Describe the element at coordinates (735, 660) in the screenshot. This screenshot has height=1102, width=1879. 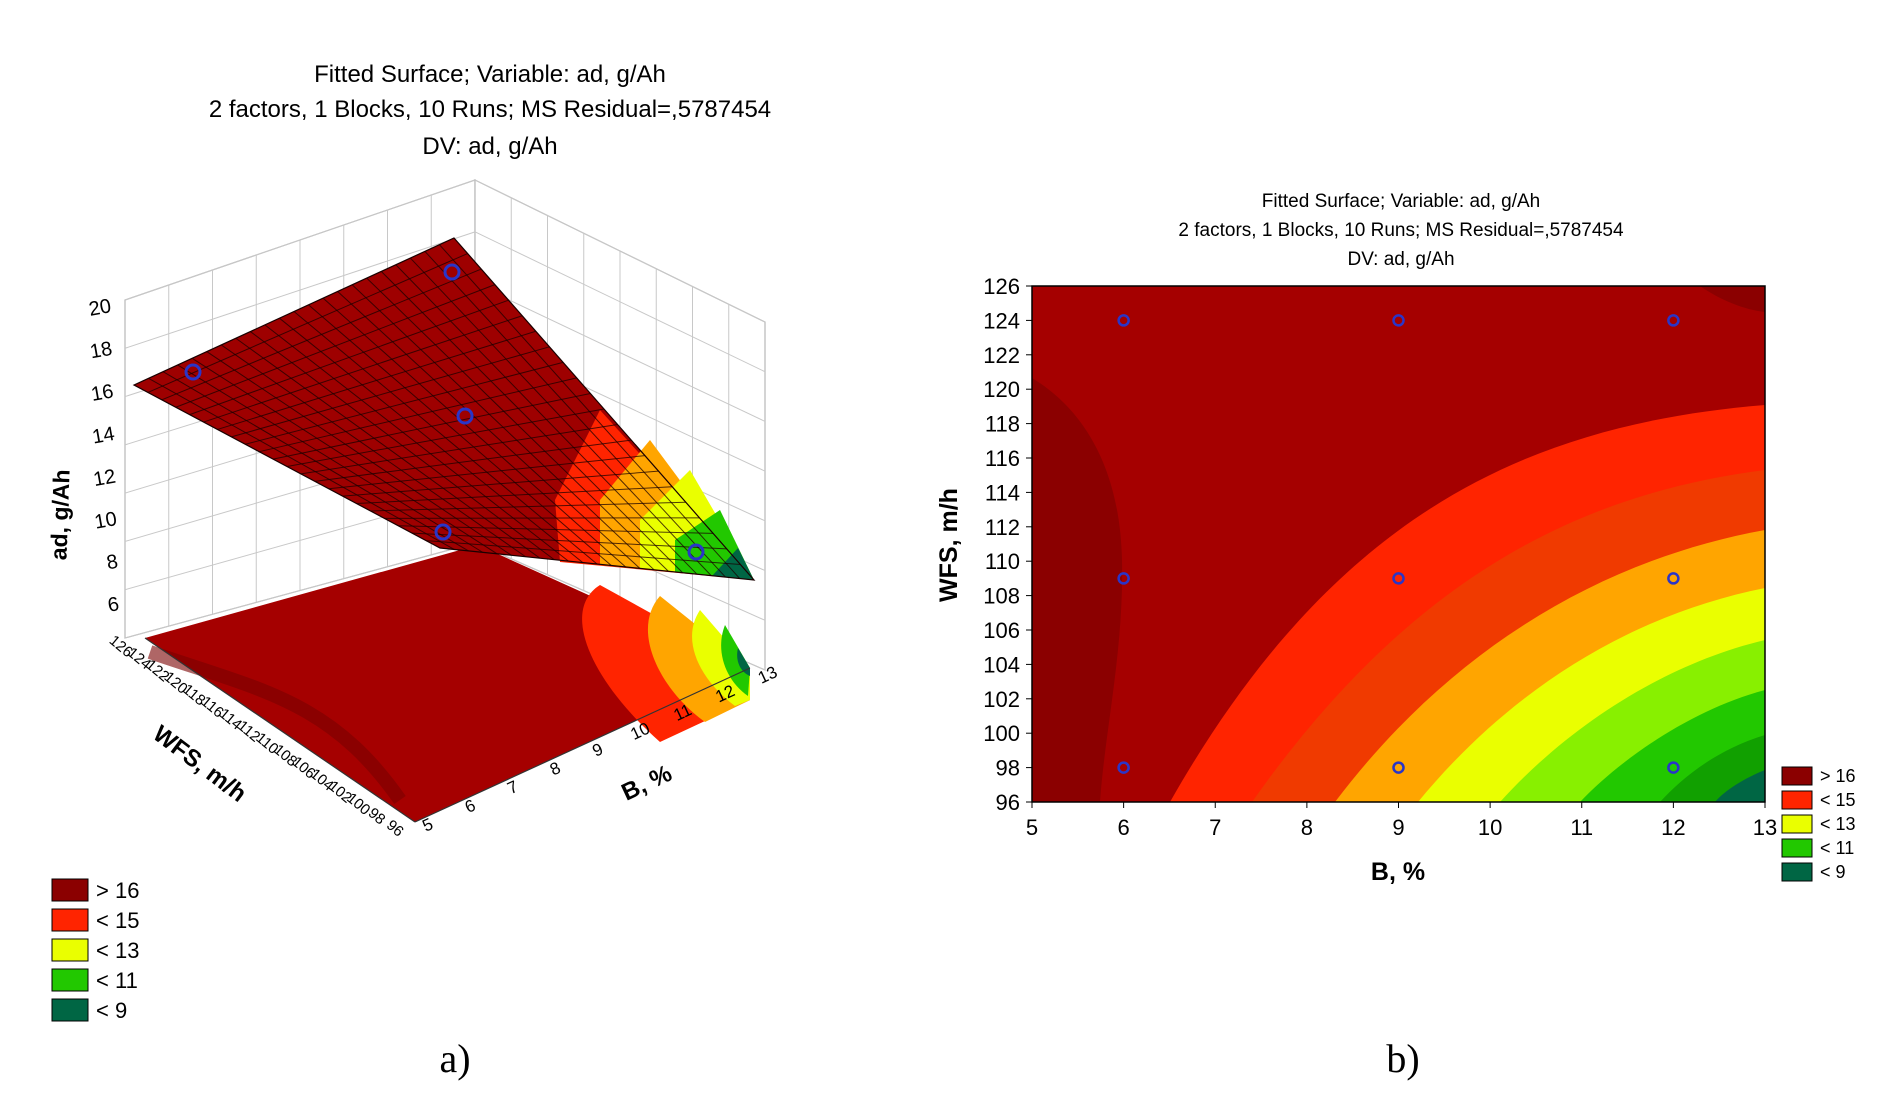
I see `floor-region-lt11` at that location.